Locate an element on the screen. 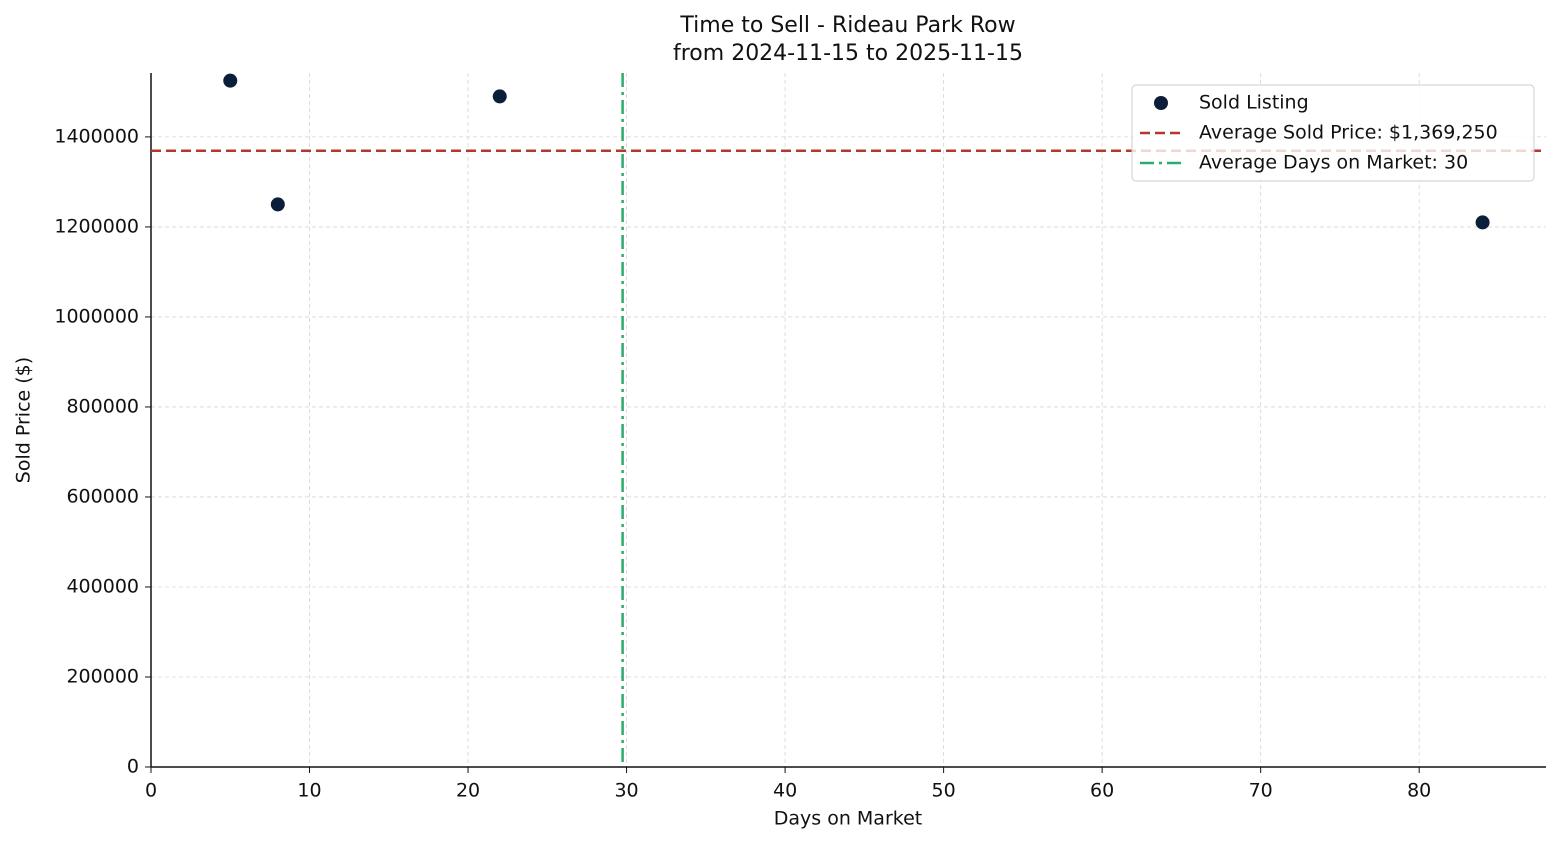 This screenshot has height=845, width=1560. y-tick-label: 1200000 is located at coordinates (96, 226).